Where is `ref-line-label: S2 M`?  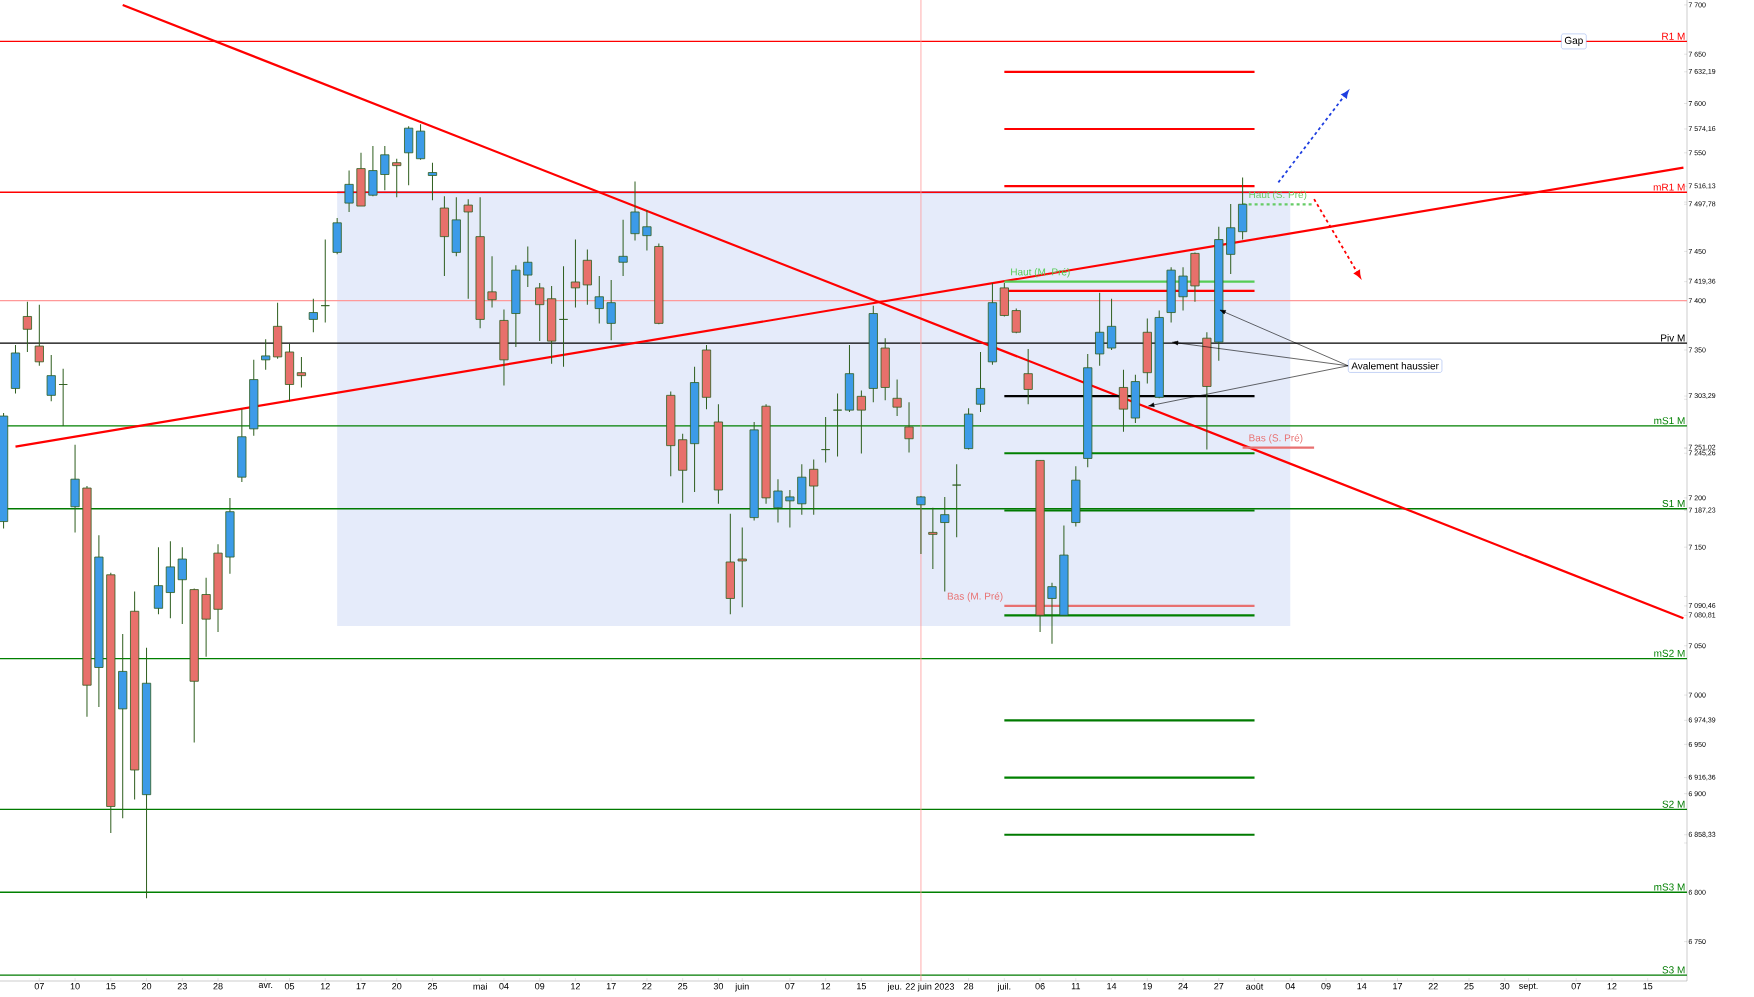 ref-line-label: S2 M is located at coordinates (1673, 804).